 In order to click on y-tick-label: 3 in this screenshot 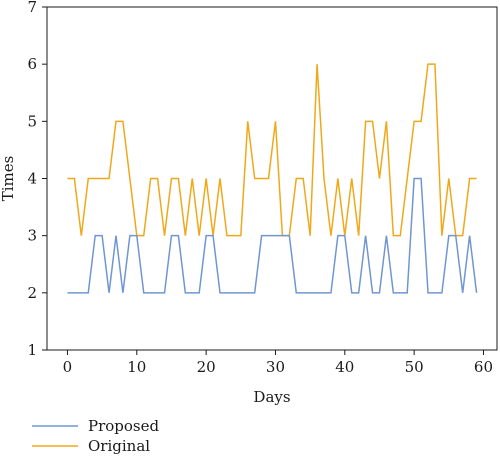, I will do `click(32, 236)`.